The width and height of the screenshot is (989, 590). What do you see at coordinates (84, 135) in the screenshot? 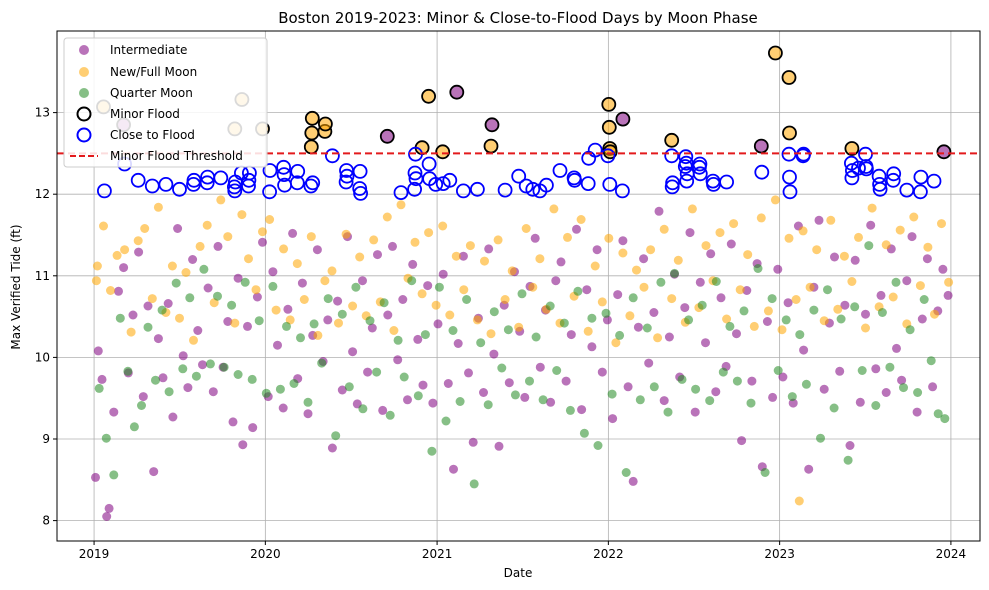
I see `legend-marker-close-to-flood` at bounding box center [84, 135].